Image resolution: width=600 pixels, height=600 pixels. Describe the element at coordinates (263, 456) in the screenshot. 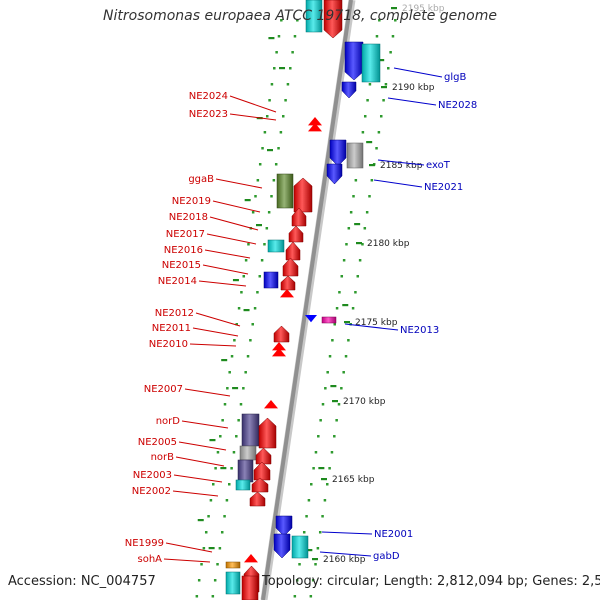

I see `gene-NE2005` at that location.